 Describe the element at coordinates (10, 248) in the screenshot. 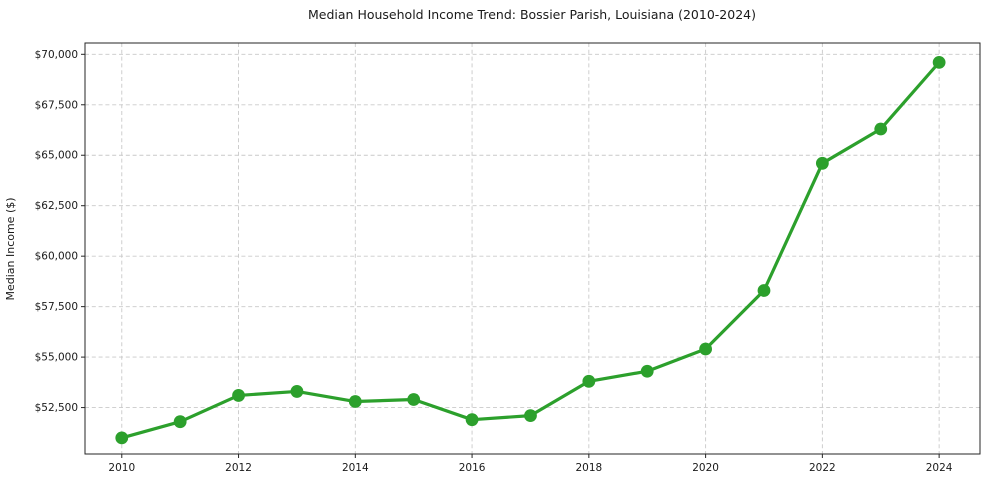

I see `y-axis-label: Median Income ($)` at that location.